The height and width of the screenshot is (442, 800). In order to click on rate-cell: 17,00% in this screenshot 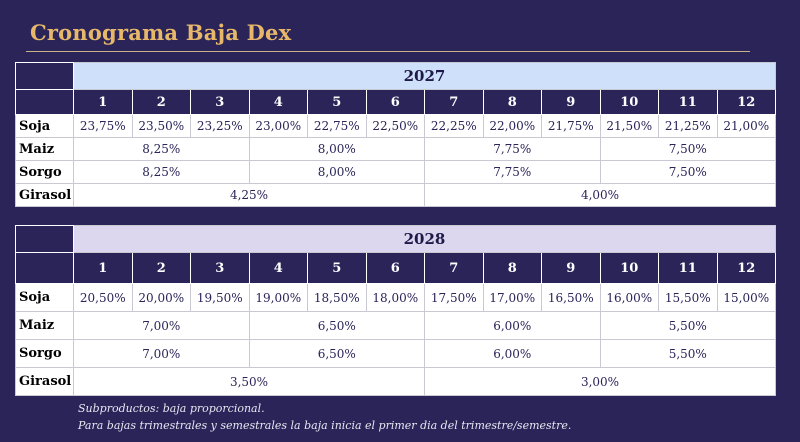, I will do `click(512, 297)`.